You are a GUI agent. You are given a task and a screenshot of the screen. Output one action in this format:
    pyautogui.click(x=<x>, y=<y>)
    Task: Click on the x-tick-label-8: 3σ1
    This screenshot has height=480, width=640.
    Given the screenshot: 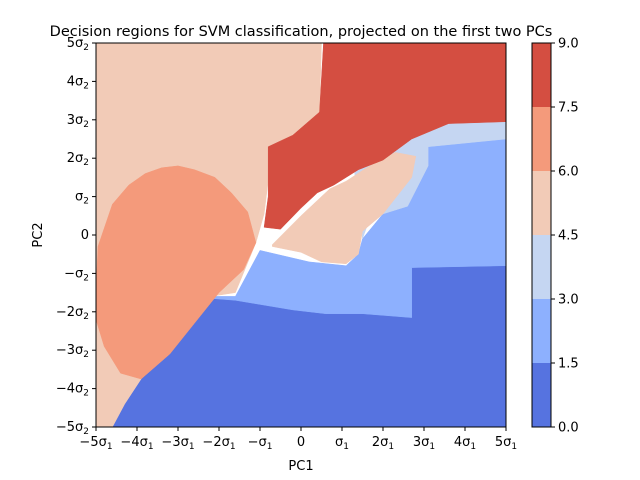 What is the action you would take?
    pyautogui.click(x=424, y=443)
    